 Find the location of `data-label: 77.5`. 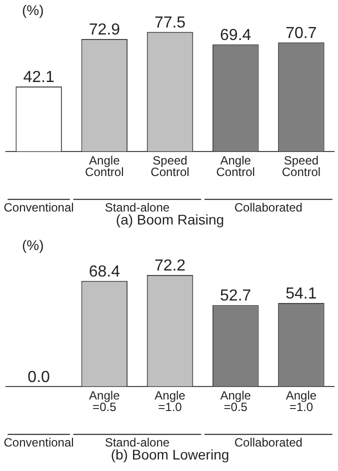

data-label: 77.5 is located at coordinates (170, 23).